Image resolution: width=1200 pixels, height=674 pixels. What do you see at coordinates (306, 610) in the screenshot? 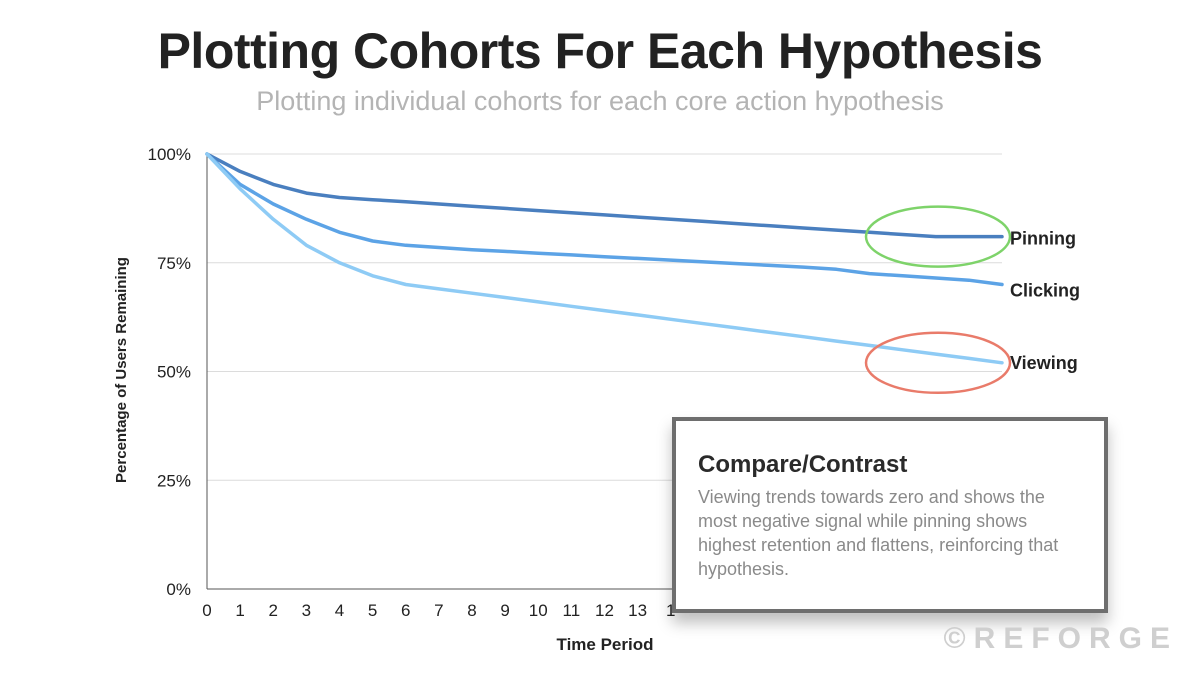
I see `x-tick-label: 3` at bounding box center [306, 610].